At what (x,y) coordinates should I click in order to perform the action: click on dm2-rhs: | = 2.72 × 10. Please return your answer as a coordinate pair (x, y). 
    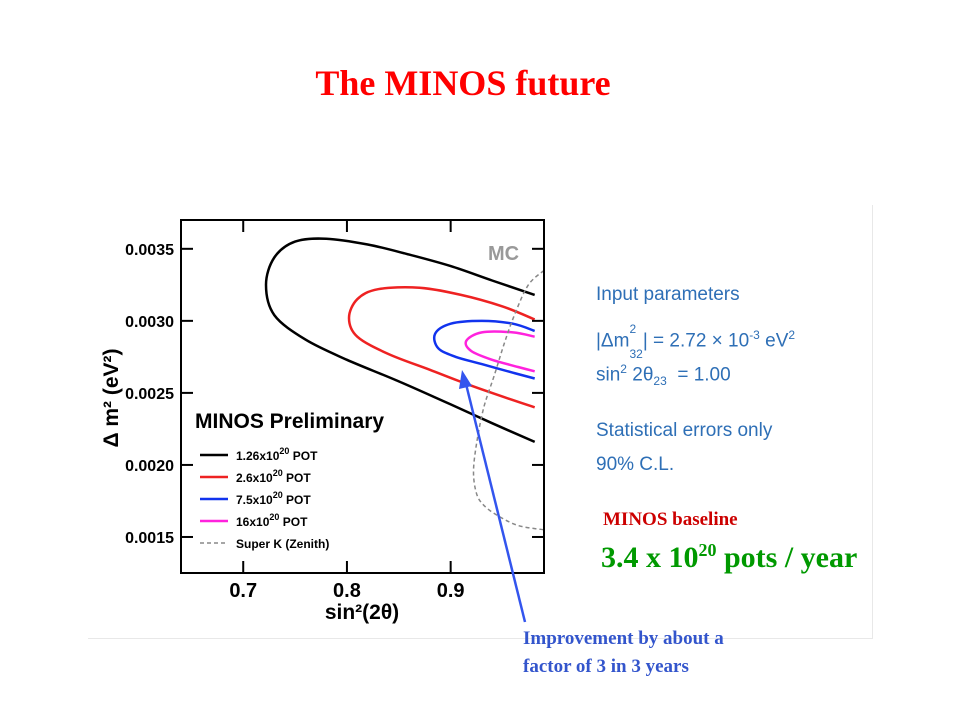
    Looking at the image, I should click on (696, 341).